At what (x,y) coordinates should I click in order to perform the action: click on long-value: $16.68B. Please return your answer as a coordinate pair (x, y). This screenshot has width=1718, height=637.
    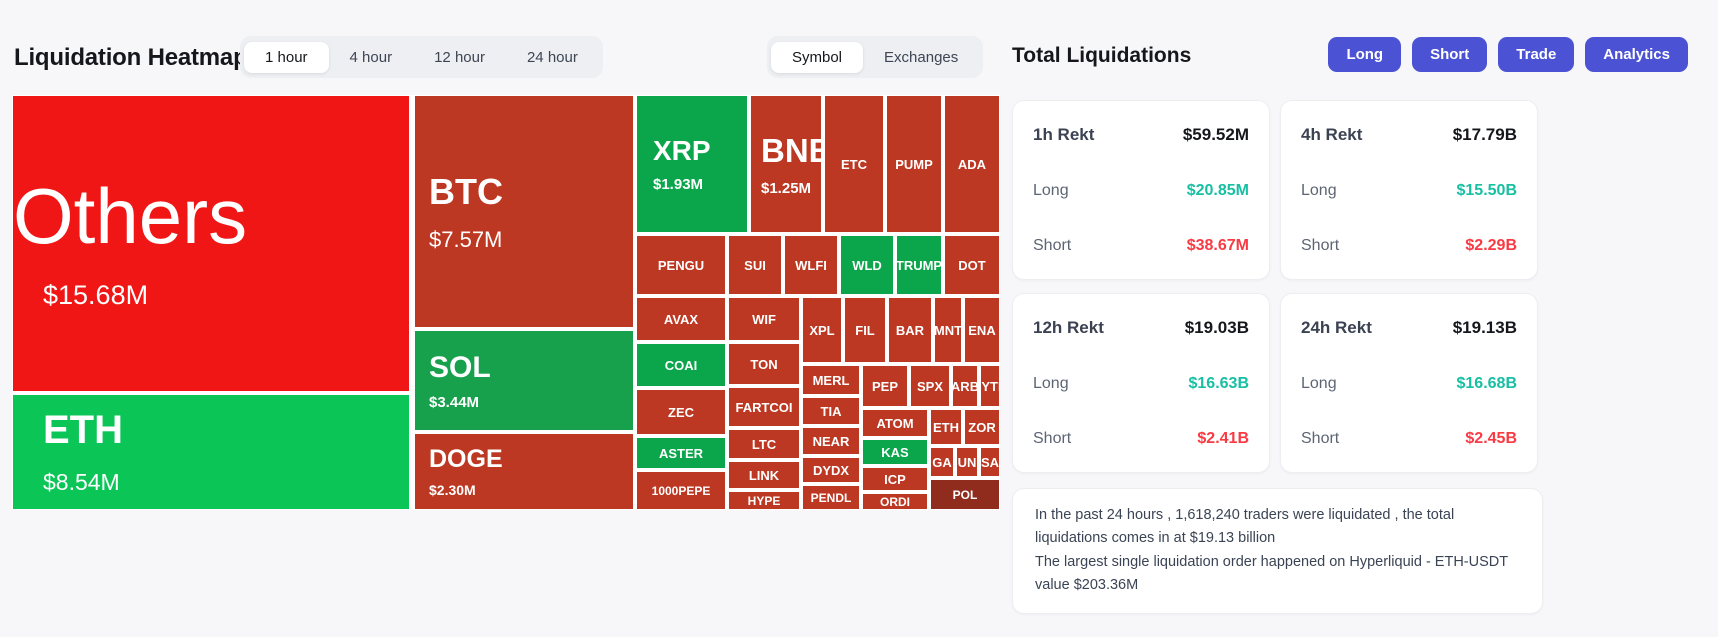
    Looking at the image, I should click on (1487, 383).